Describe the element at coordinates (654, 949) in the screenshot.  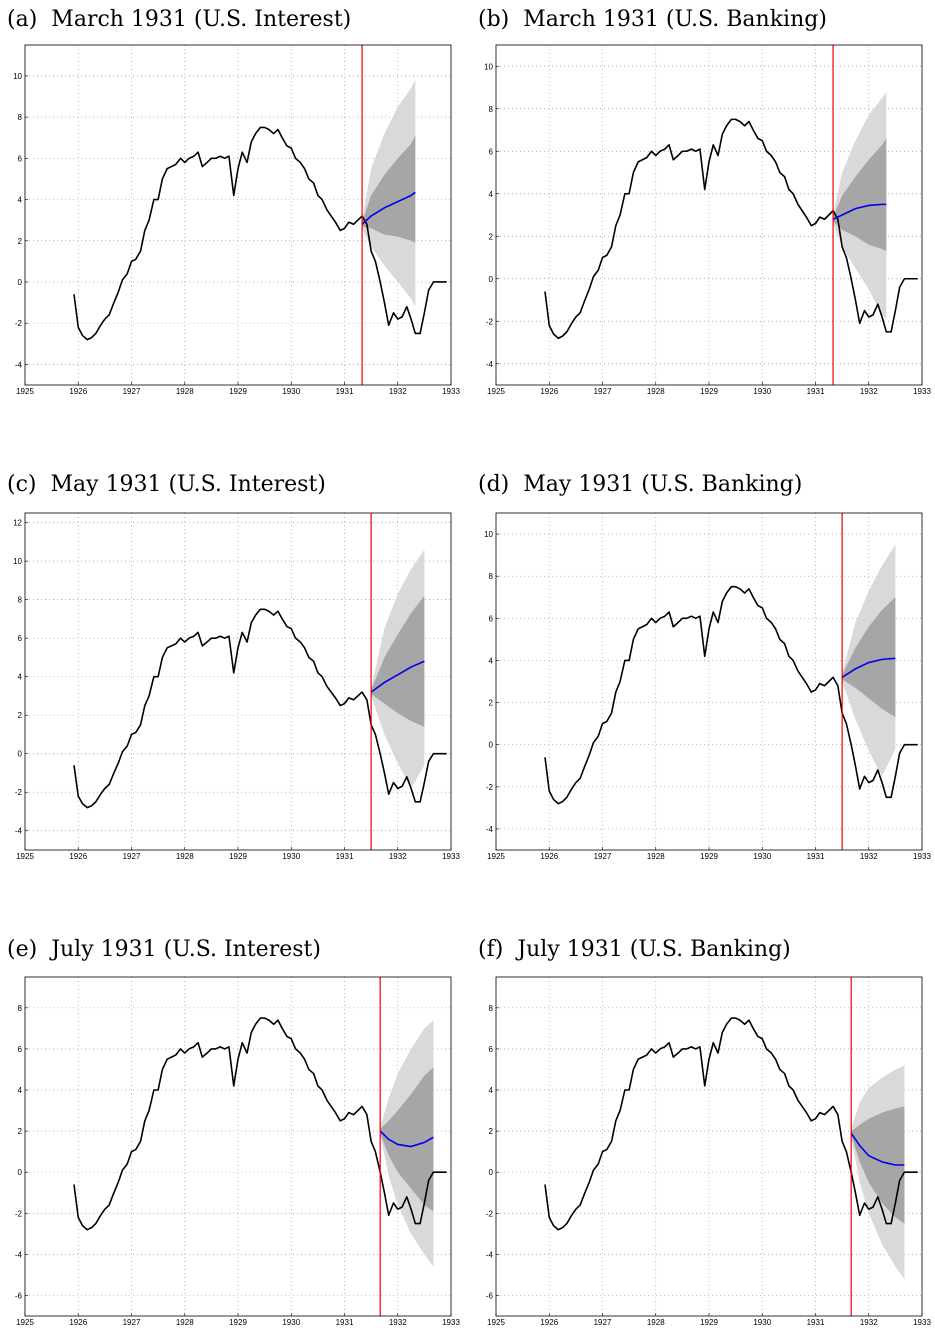
I see `panel-f-caption: July 1931 (U.S. Banking)` at that location.